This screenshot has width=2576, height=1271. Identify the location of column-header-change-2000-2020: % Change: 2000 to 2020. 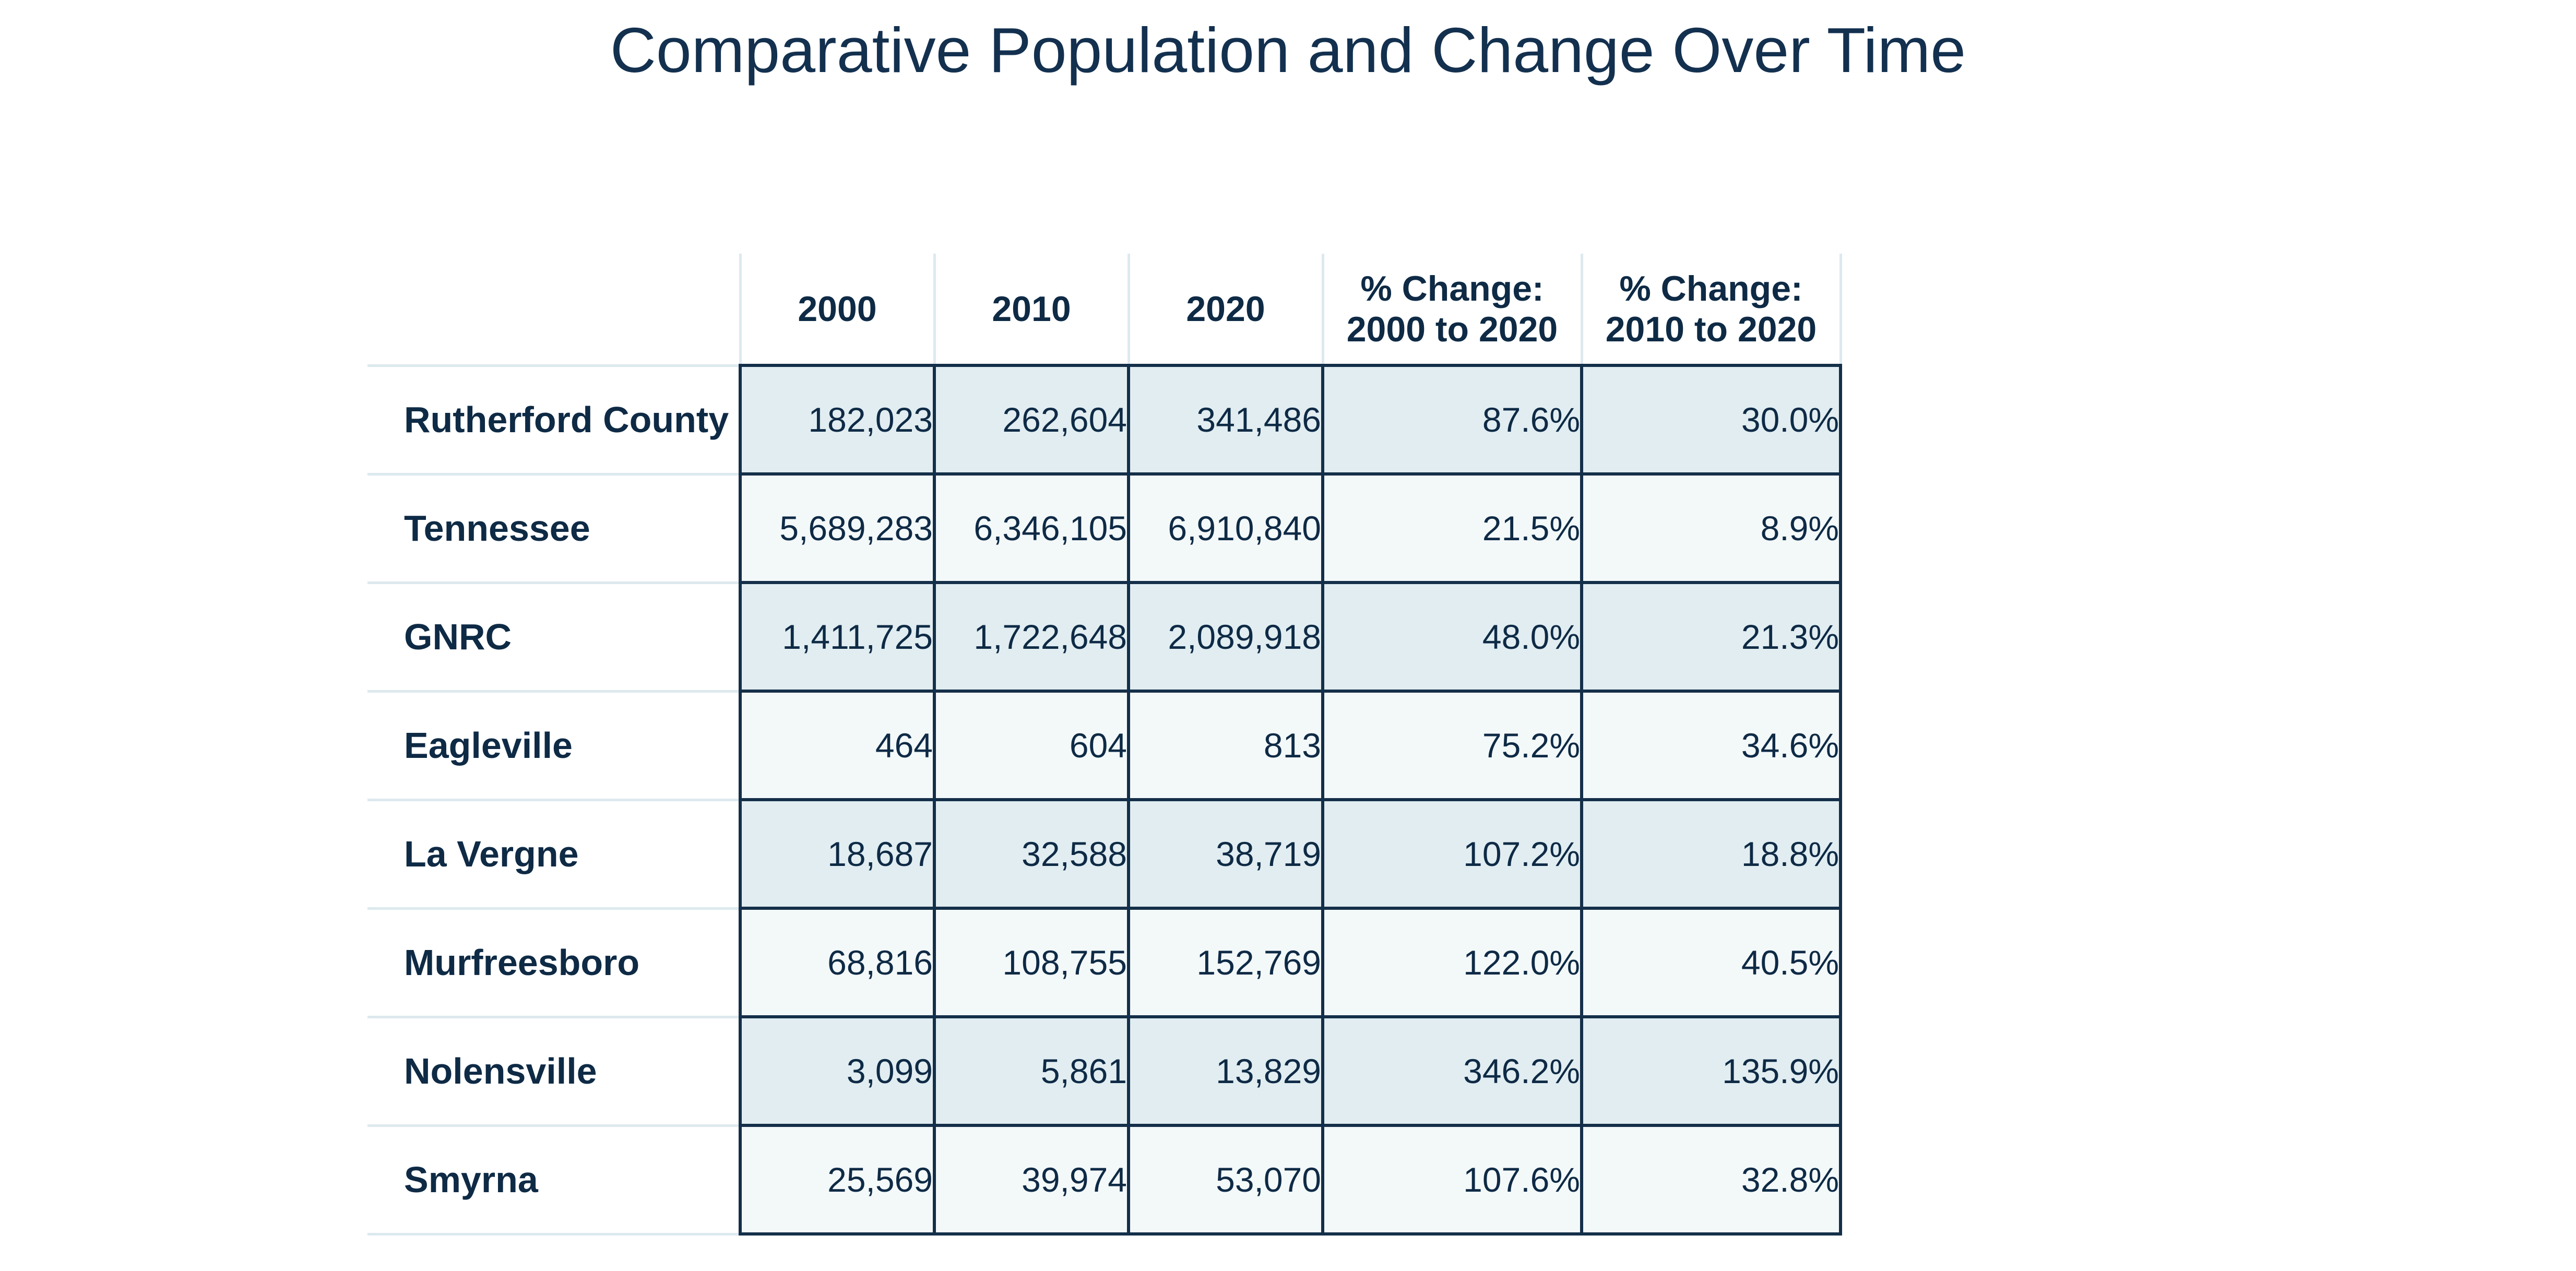
(1452, 309).